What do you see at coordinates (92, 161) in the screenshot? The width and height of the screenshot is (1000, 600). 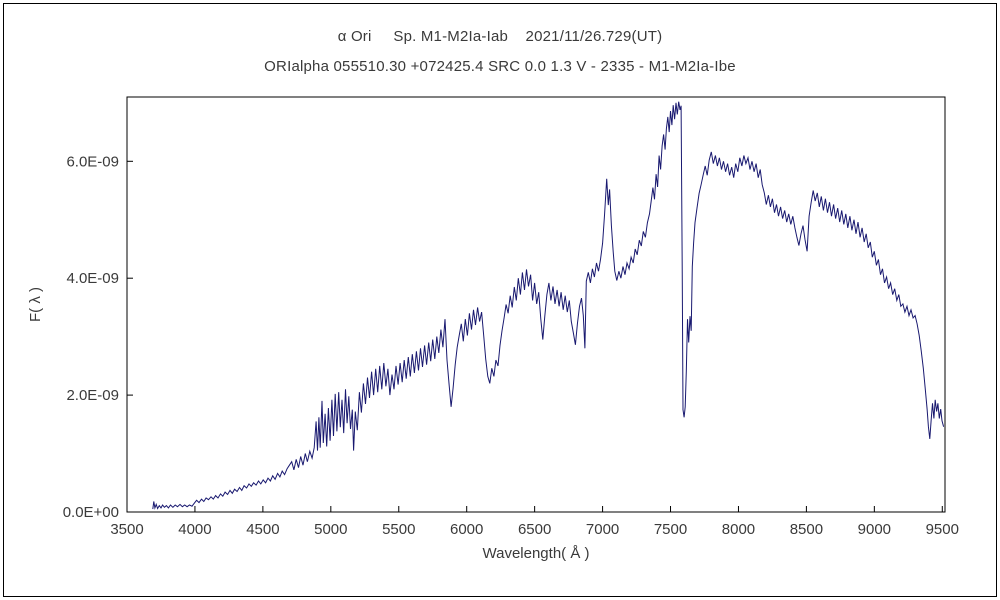 I see `y-tick-label: 6.0E-09` at bounding box center [92, 161].